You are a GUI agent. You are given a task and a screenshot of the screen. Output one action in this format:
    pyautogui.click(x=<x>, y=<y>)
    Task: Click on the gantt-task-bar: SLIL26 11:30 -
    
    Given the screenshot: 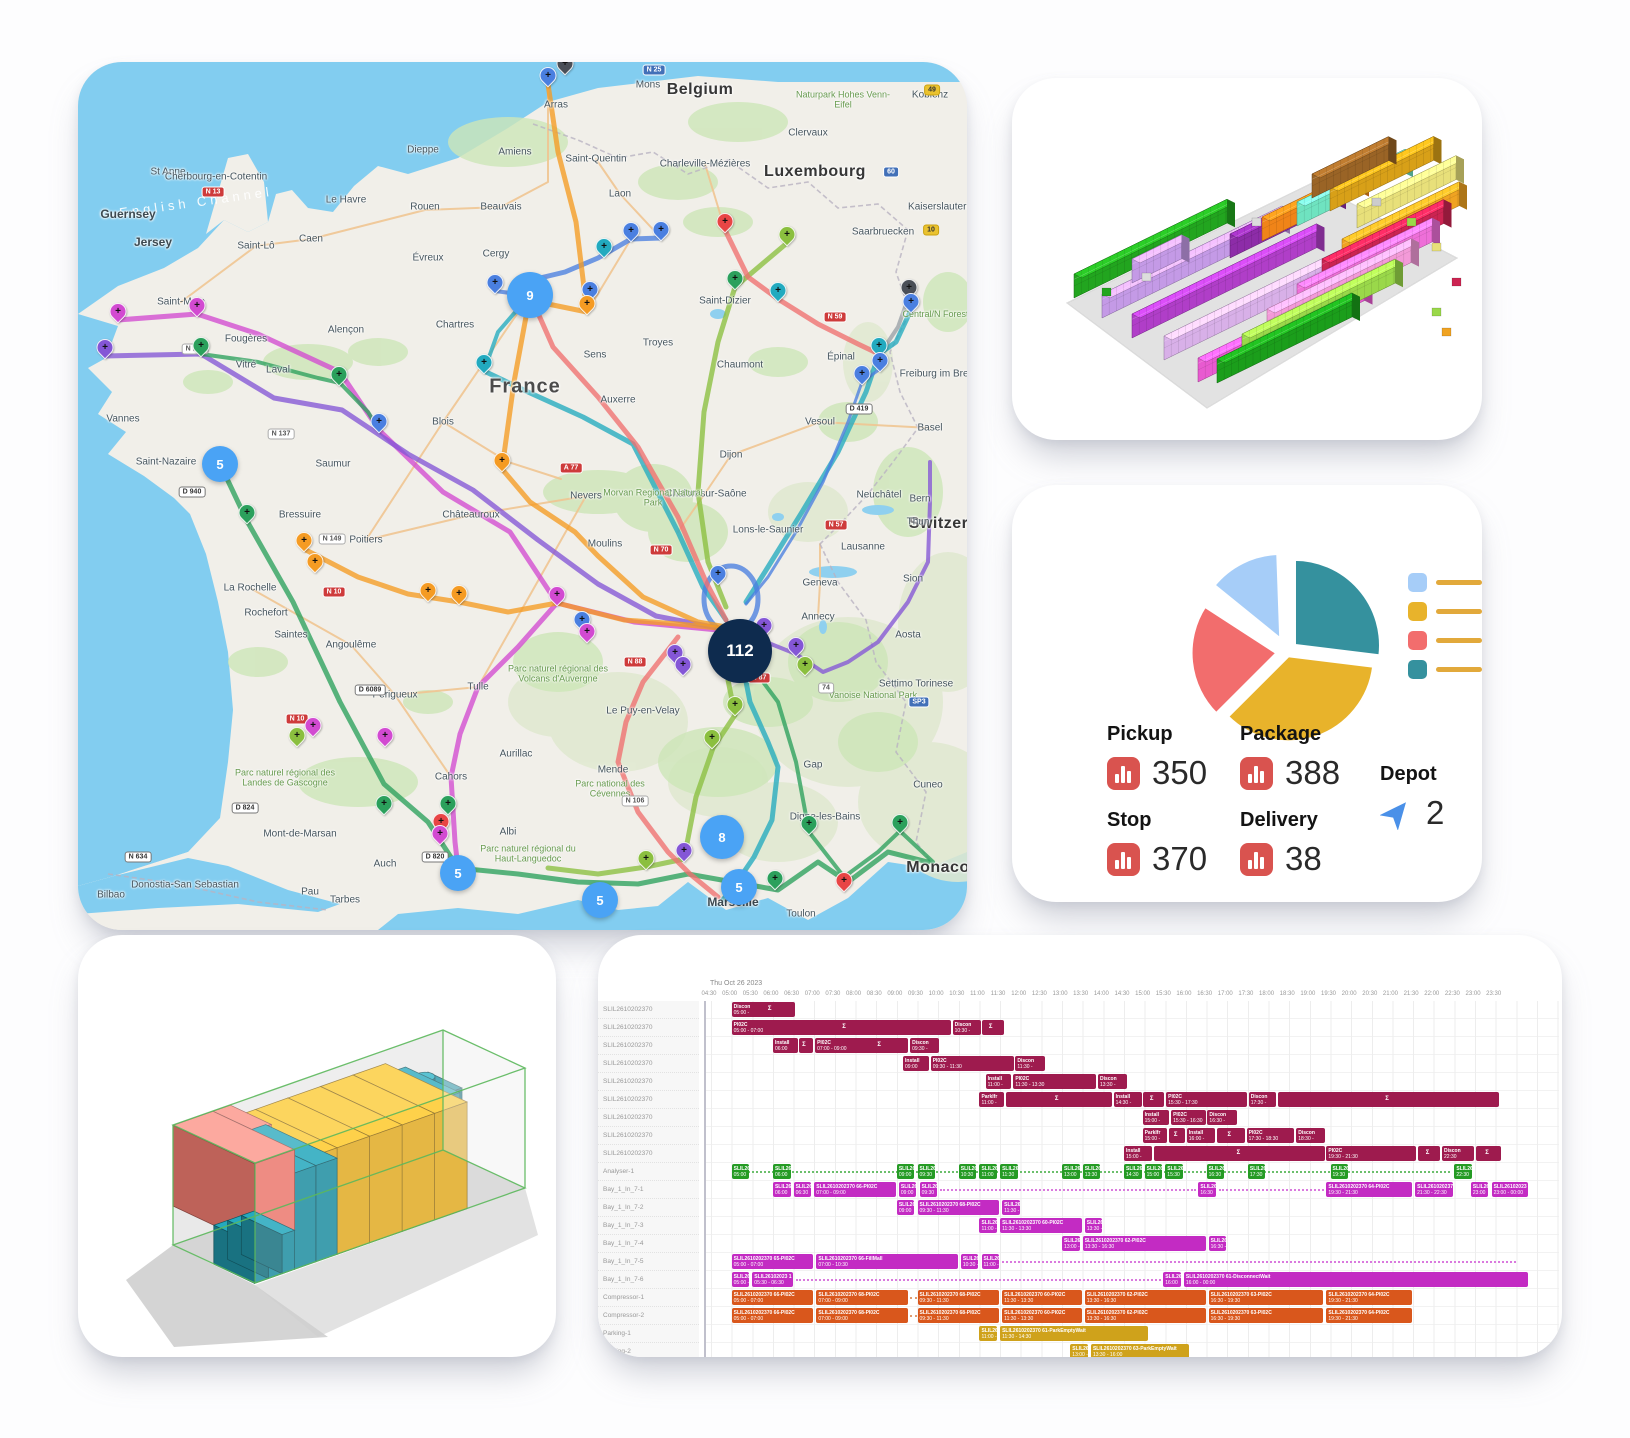 What is the action you would take?
    pyautogui.click(x=1011, y=1207)
    